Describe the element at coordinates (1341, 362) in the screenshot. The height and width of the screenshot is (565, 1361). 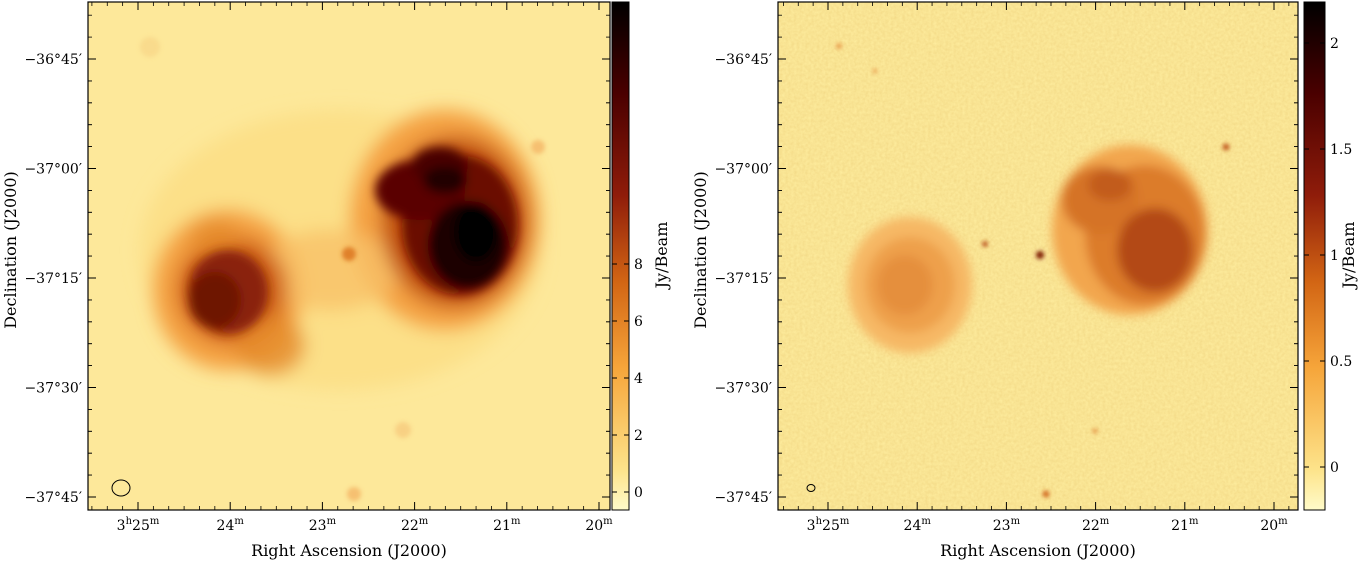
I see `colorbar-tick-label: 0.5` at that location.